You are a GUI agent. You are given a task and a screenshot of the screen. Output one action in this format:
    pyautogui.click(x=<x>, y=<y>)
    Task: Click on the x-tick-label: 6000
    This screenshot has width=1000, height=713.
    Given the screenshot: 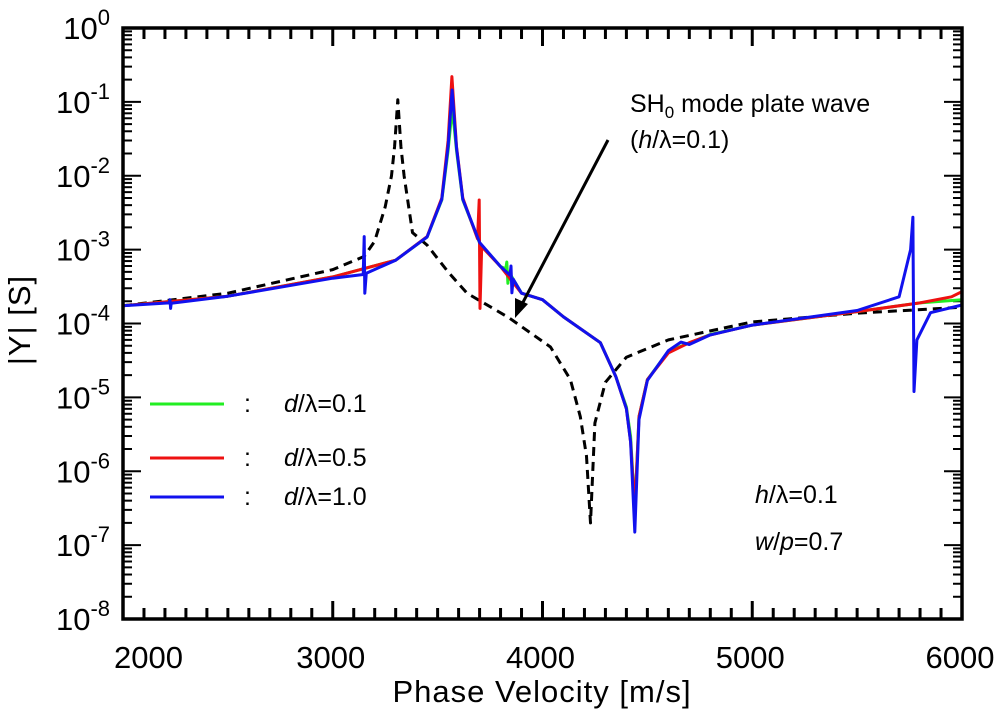 What is the action you would take?
    pyautogui.click(x=960, y=657)
    